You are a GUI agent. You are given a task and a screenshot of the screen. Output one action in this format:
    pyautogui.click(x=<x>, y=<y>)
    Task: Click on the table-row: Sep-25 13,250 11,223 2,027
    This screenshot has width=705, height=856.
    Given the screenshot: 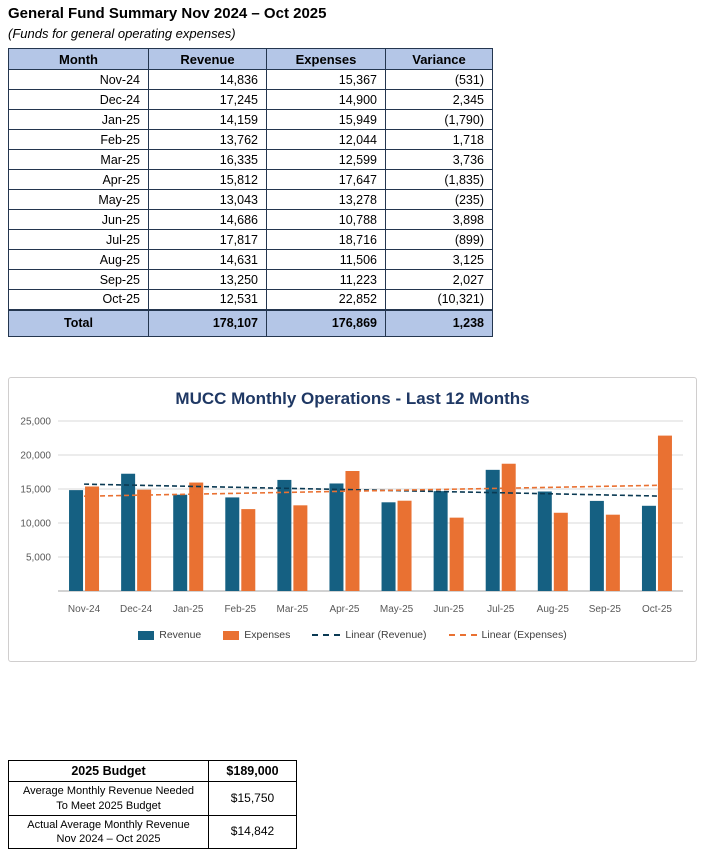 What is the action you would take?
    pyautogui.click(x=250, y=279)
    